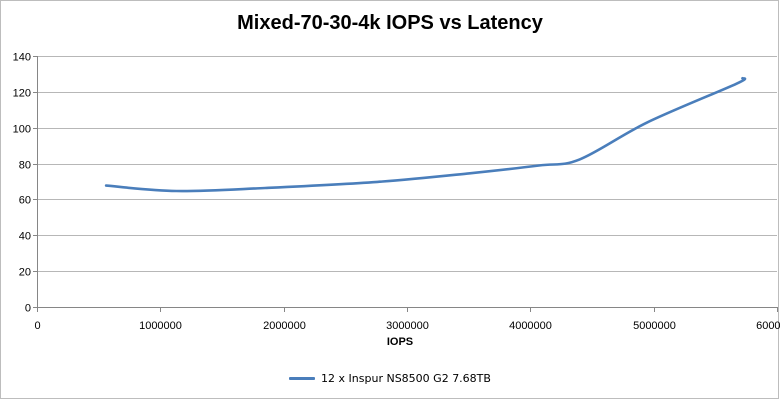  I want to click on y-axis-ticks: 0 20 40 60 80 100 120 140, so click(25, 183).